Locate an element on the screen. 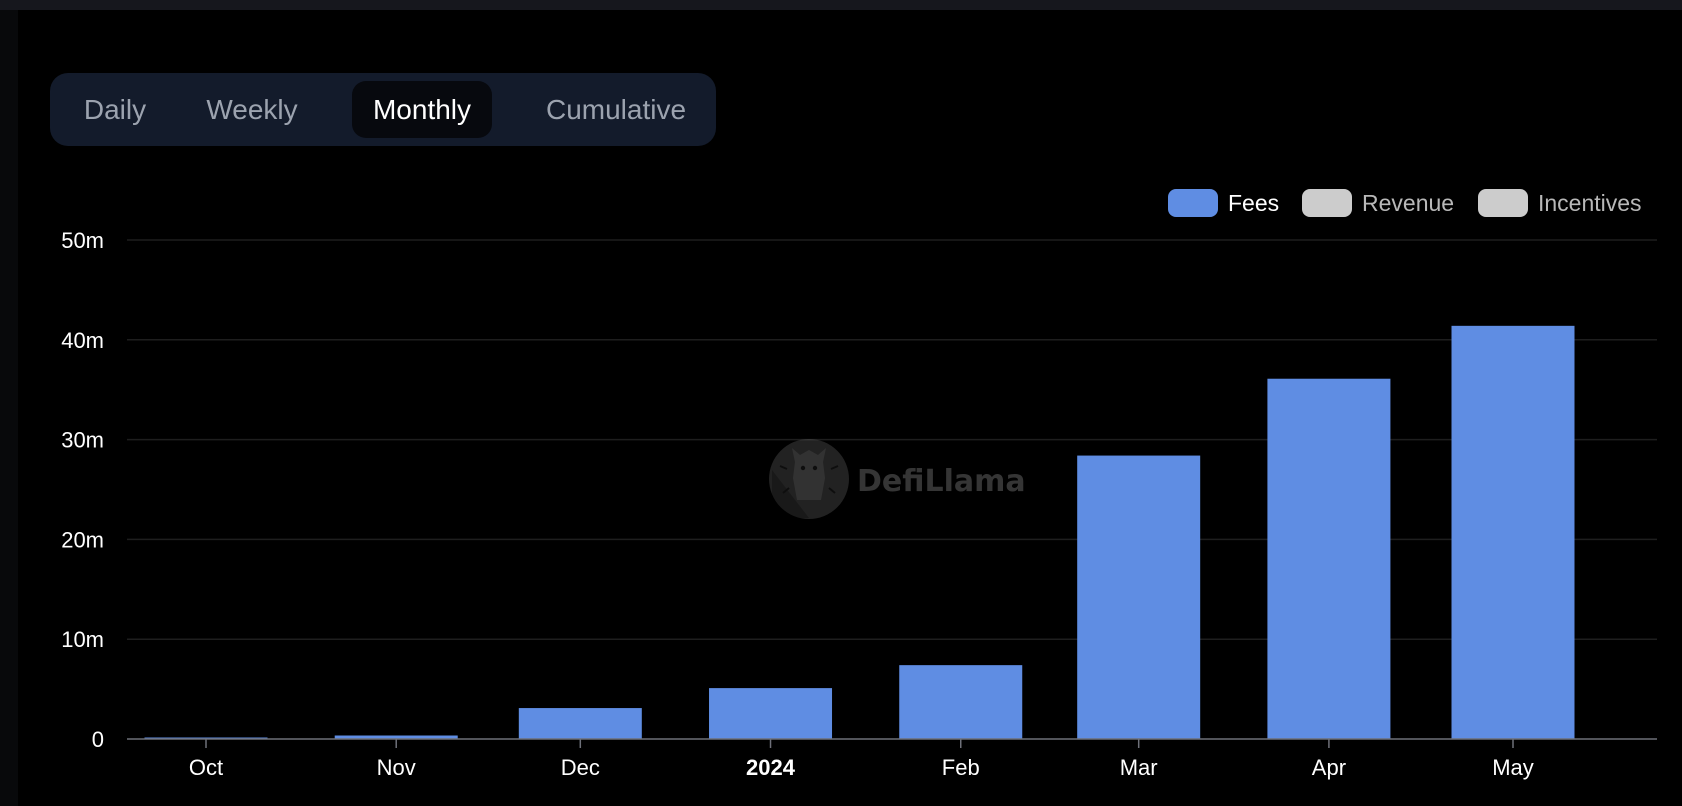  bar-may is located at coordinates (1513, 532).